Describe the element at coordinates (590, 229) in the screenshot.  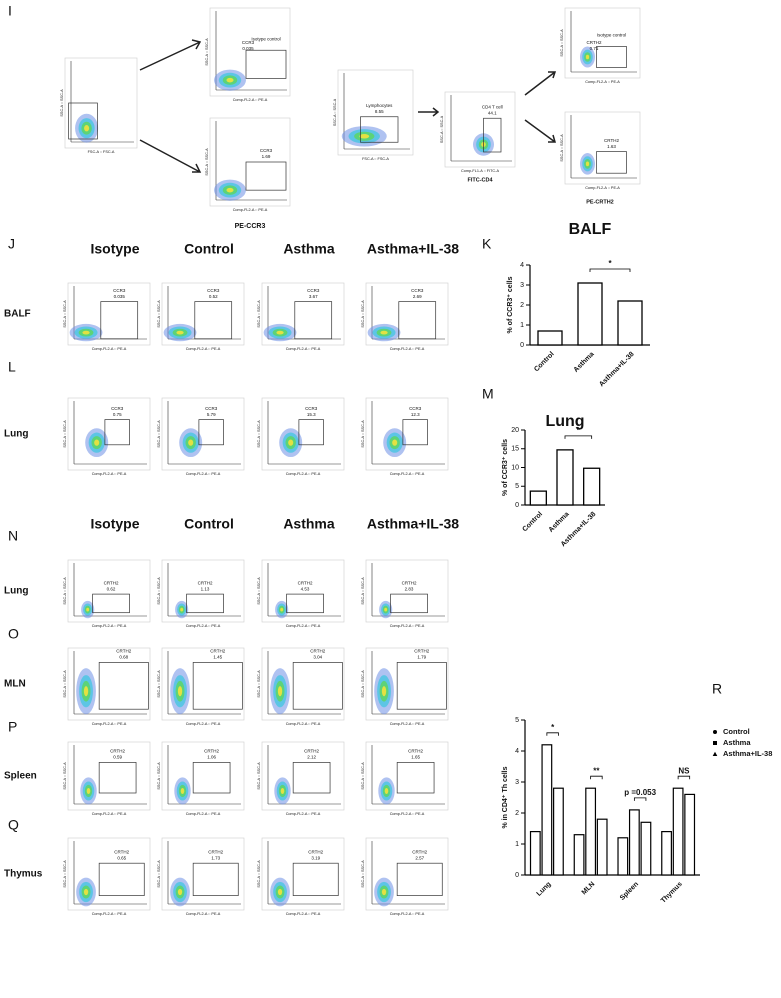
I see `chart-title: BALF` at that location.